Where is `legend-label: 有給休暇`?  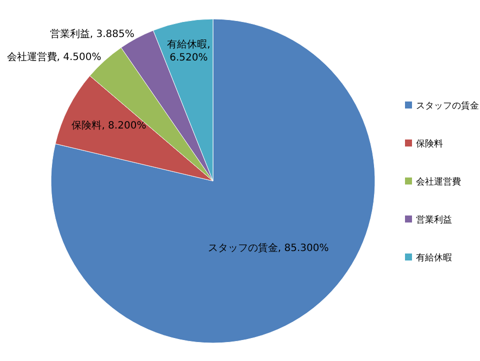
legend-label: 有給休暇 is located at coordinates (434, 258).